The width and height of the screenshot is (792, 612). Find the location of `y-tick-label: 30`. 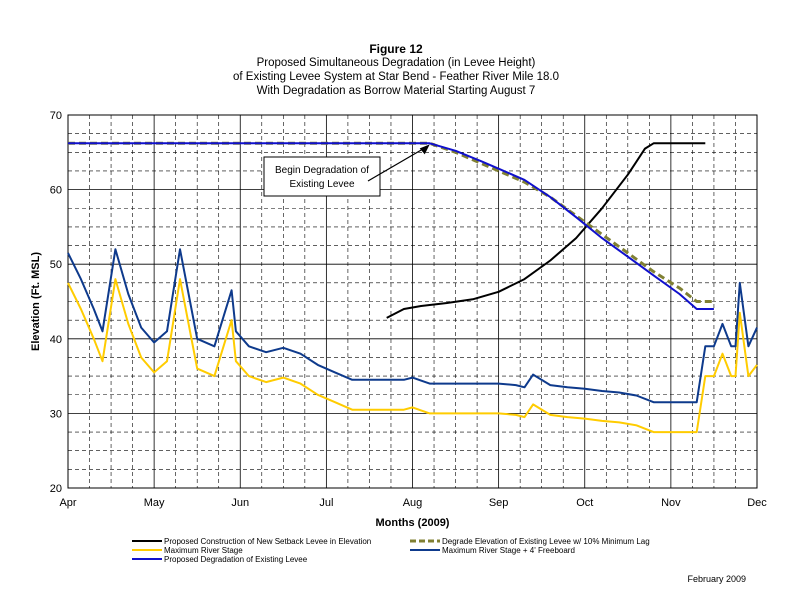

y-tick-label: 30 is located at coordinates (56, 414).